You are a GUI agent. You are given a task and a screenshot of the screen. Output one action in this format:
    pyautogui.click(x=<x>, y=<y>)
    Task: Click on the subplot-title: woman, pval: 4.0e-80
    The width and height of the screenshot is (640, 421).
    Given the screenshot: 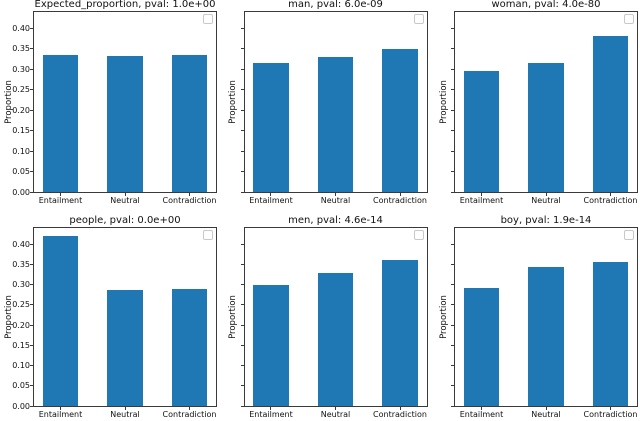 What is the action you would take?
    pyautogui.click(x=546, y=5)
    